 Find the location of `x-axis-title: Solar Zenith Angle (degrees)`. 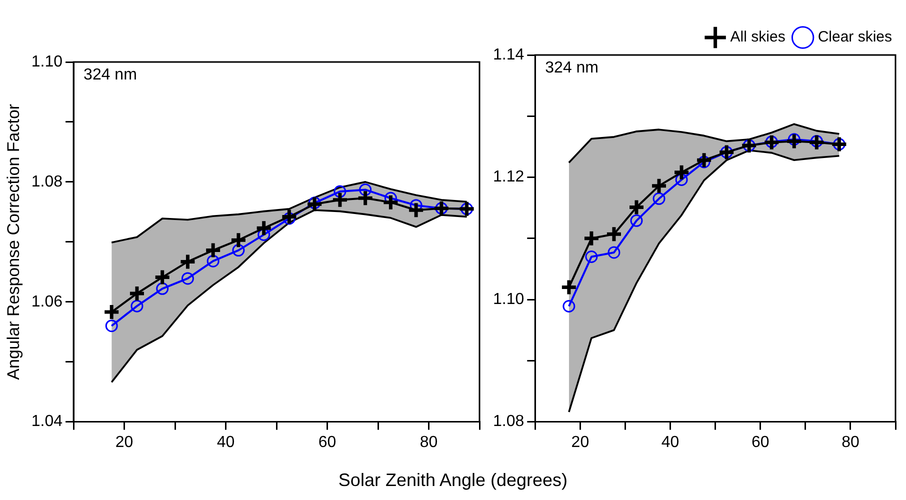

x-axis-title: Solar Zenith Angle (degrees) is located at coordinates (453, 480).